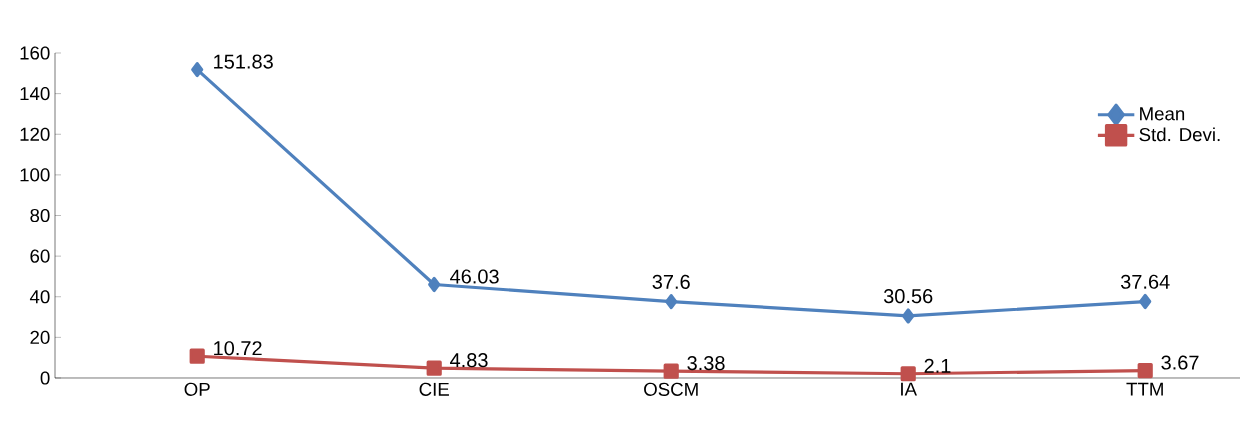 The width and height of the screenshot is (1250, 429). What do you see at coordinates (1179, 134) in the screenshot?
I see `legend-label: Std. Devi.` at bounding box center [1179, 134].